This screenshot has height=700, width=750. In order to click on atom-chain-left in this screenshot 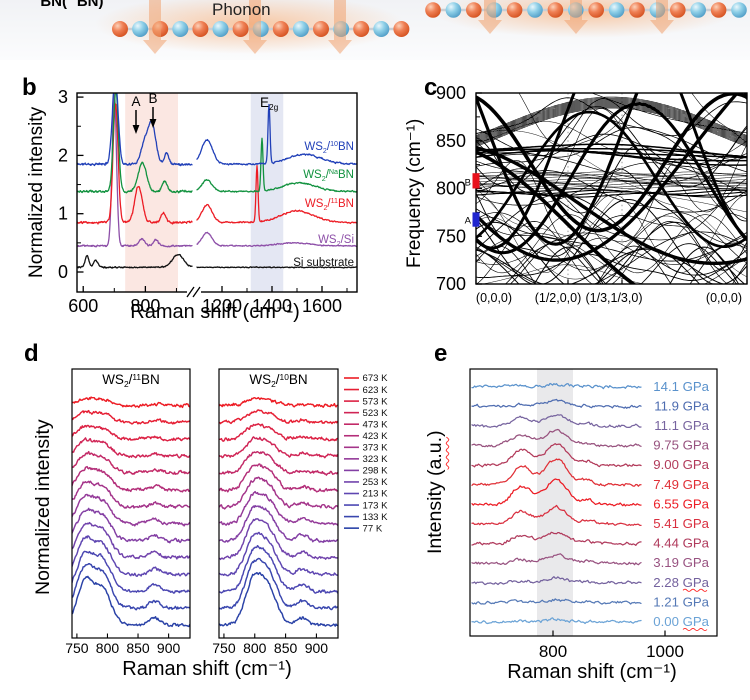, I will do `click(261, 29)`.